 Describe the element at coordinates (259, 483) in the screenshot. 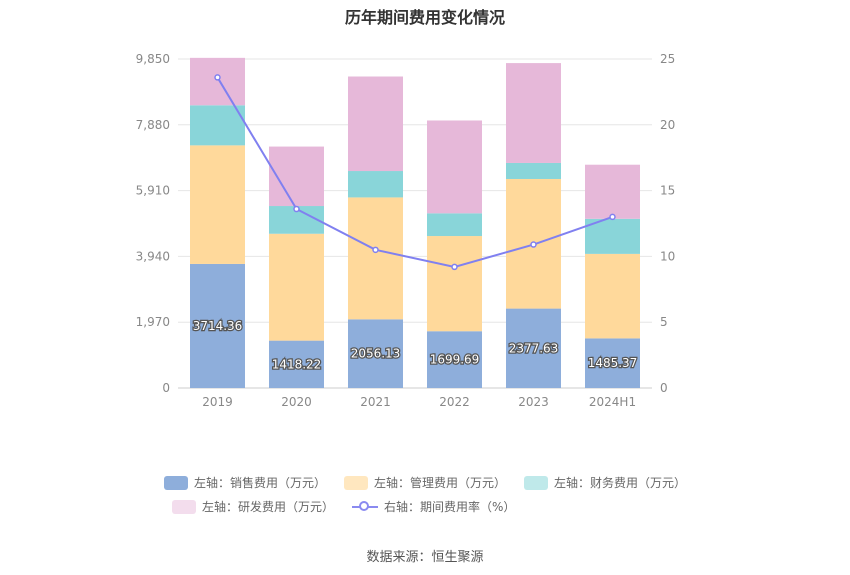

I see `legend-label-sales: 左轴：销售费用（万元）` at that location.